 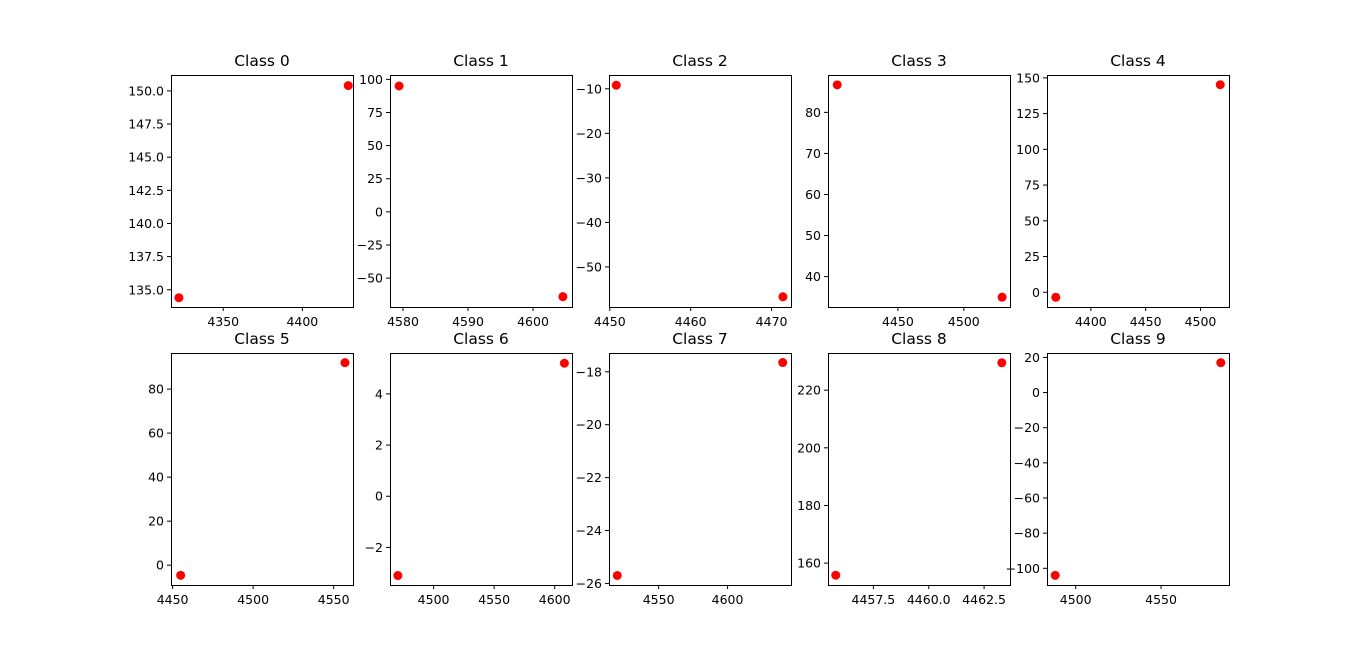 What do you see at coordinates (919, 339) in the screenshot?
I see `subplot-title: Class 8` at bounding box center [919, 339].